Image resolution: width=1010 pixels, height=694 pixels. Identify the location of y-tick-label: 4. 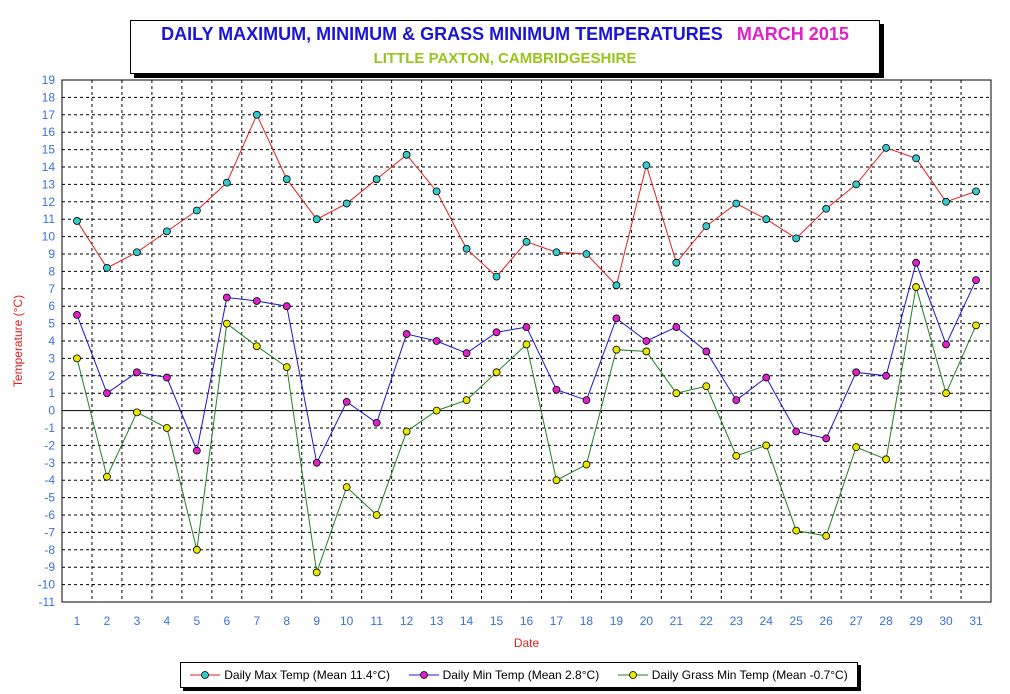
(51, 341).